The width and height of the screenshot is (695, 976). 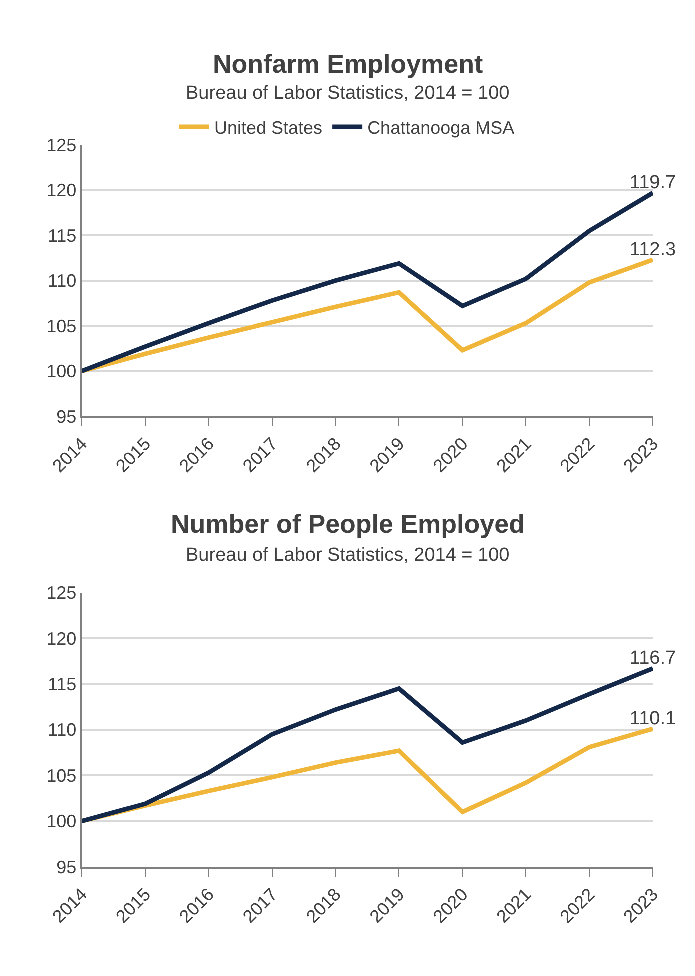 What do you see at coordinates (653, 249) in the screenshot?
I see `data-label: 112.3` at bounding box center [653, 249].